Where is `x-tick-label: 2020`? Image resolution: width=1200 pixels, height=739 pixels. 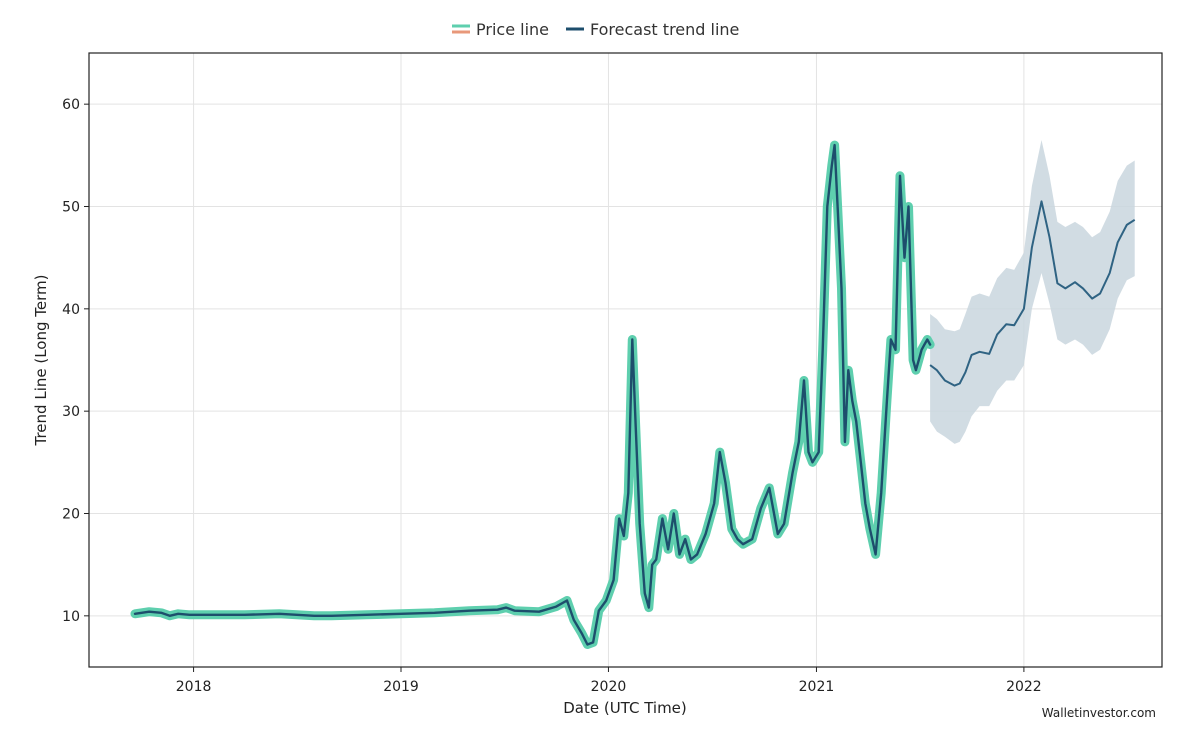
x-tick-label: 2020 is located at coordinates (609, 687).